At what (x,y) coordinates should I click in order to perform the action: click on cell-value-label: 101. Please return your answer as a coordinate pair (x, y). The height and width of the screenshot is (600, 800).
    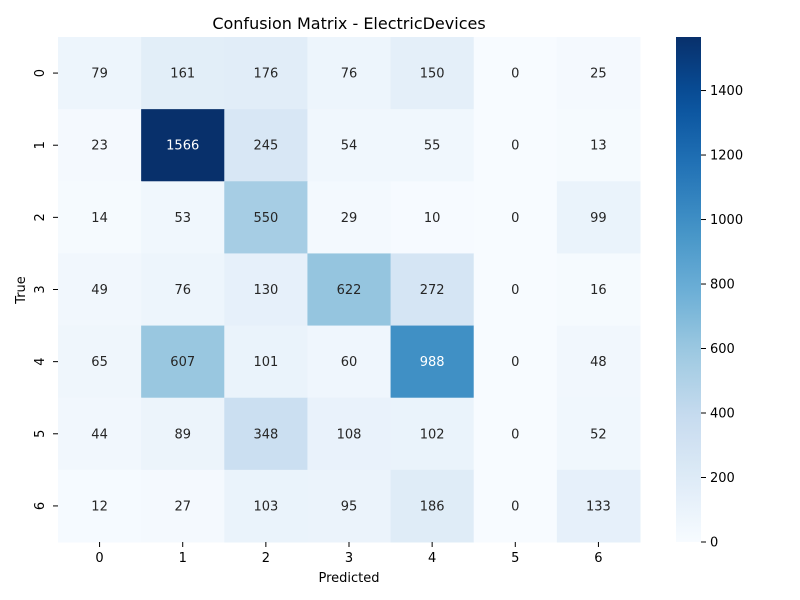
    Looking at the image, I should click on (265, 362).